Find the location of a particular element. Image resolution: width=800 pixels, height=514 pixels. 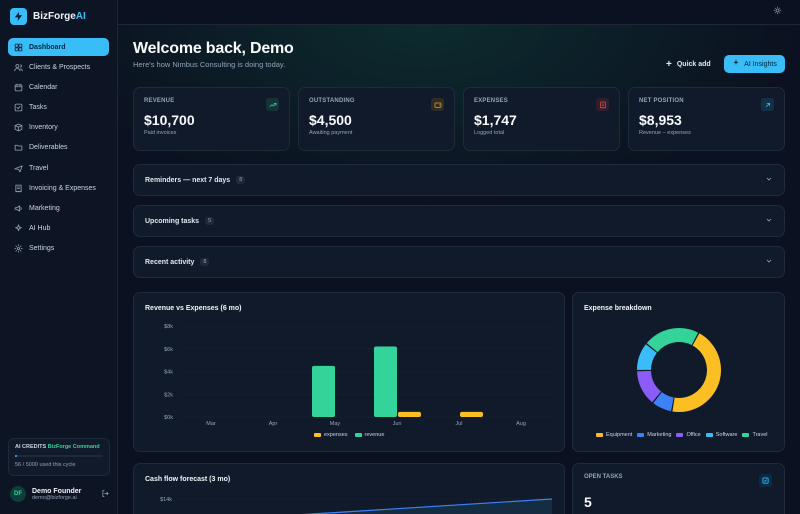

gear-icon is located at coordinates (18, 249).